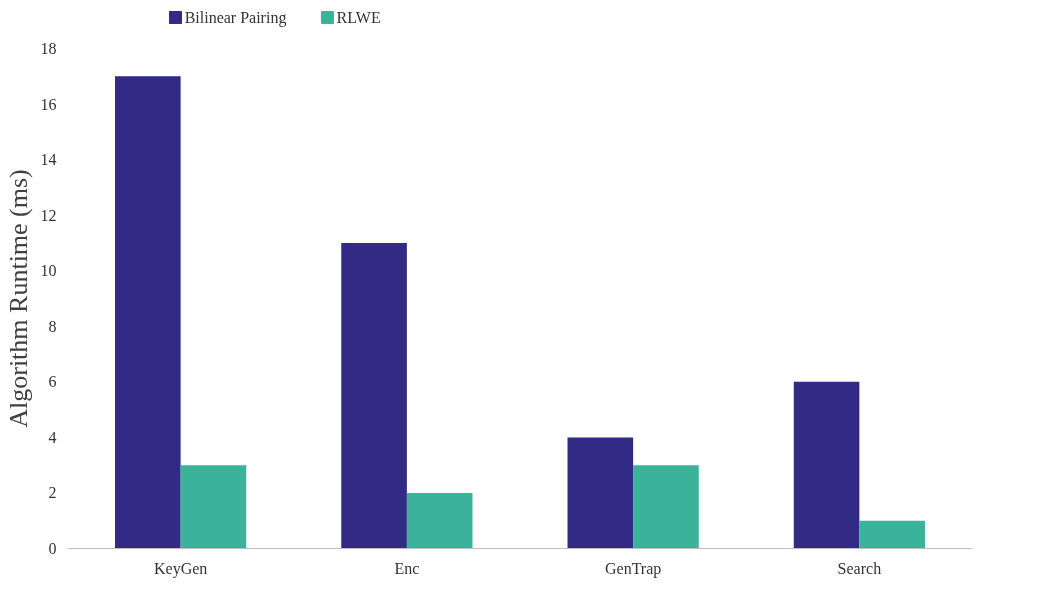 This screenshot has width=1037, height=615. Describe the element at coordinates (358, 17) in the screenshot. I see `legend-label: RLWE` at that location.